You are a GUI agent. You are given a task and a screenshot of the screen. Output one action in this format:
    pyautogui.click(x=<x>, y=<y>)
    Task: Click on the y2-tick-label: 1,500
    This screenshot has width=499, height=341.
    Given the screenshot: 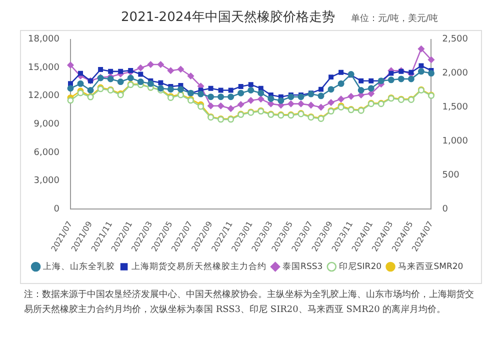 What is the action you would take?
    pyautogui.click(x=455, y=107)
    